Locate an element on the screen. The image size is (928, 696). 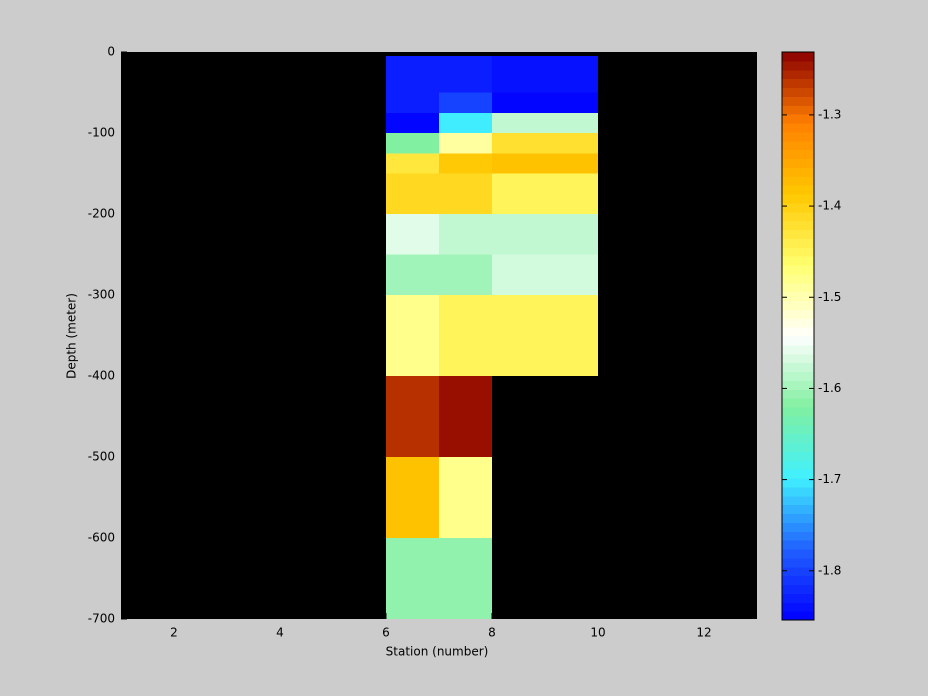
colorbar-frame is located at coordinates (798, 336).